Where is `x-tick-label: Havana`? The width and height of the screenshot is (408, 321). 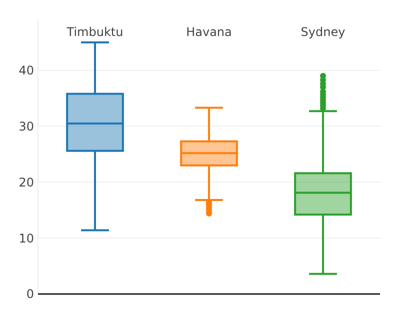
x-tick-label: Havana is located at coordinates (209, 32).